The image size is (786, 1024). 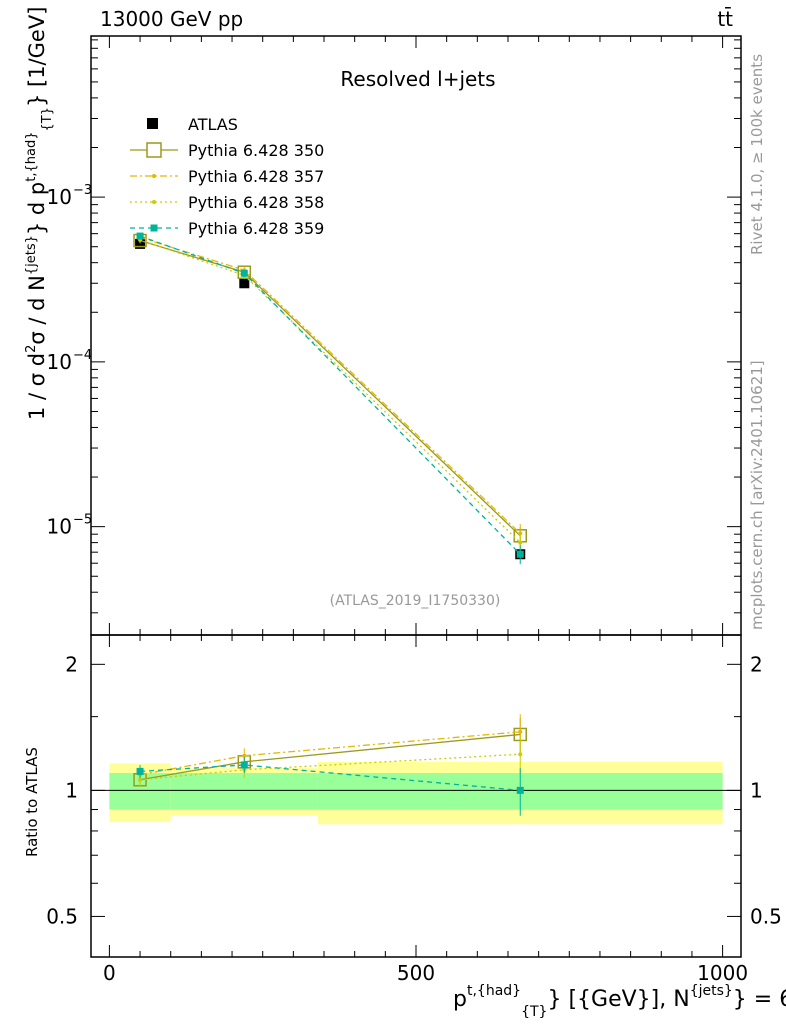 I want to click on chart-title: Resolved l+jets, so click(x=417, y=79).